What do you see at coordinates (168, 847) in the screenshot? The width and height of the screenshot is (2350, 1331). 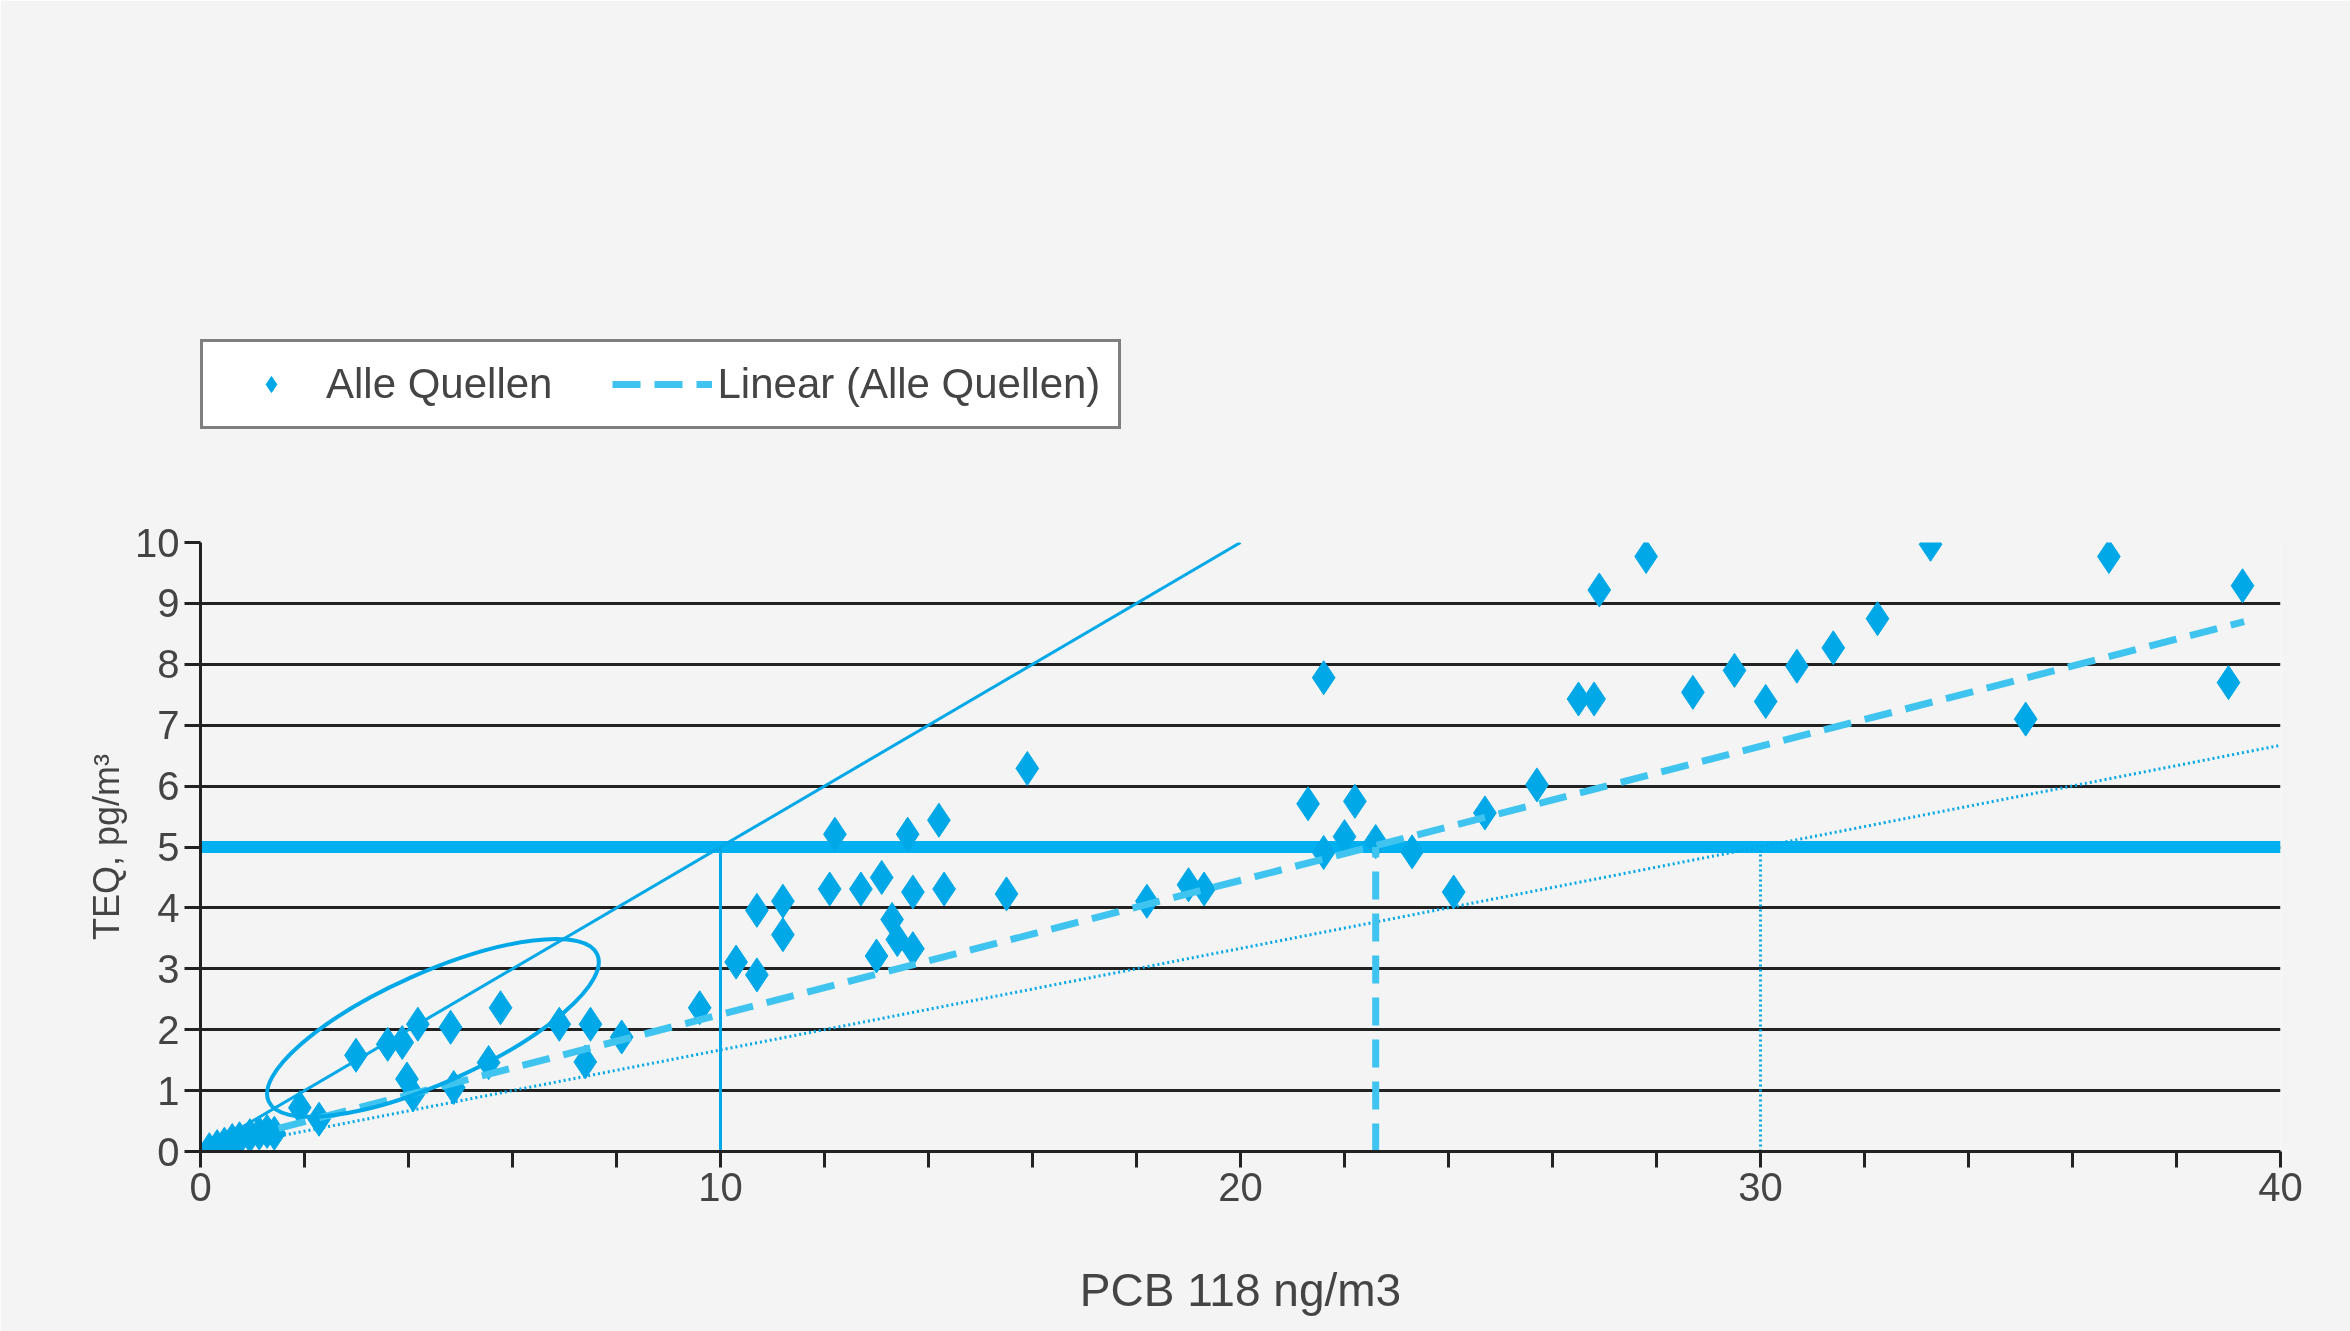 I see `y-tick-label: 5` at bounding box center [168, 847].